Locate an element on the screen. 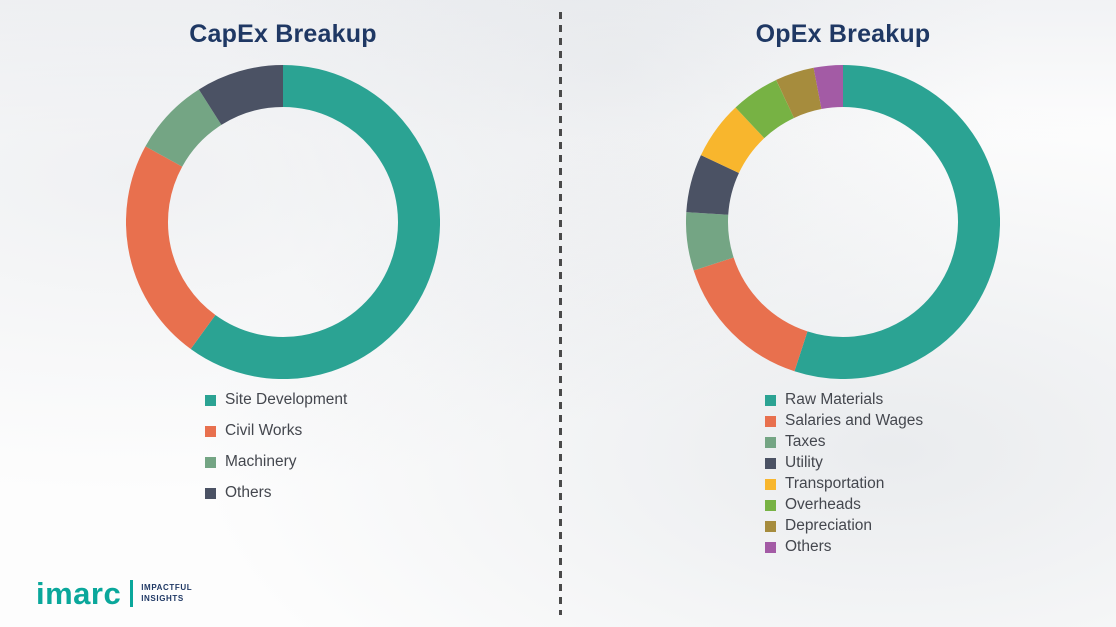 The image size is (1116, 627). legend-item: Site Development is located at coordinates (335, 400).